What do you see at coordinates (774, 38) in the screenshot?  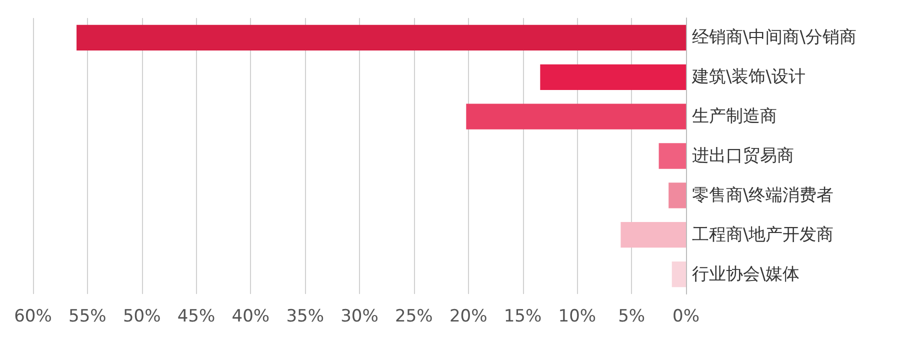 I see `y-tick-label: 经销商\中间商\分销商` at bounding box center [774, 38].